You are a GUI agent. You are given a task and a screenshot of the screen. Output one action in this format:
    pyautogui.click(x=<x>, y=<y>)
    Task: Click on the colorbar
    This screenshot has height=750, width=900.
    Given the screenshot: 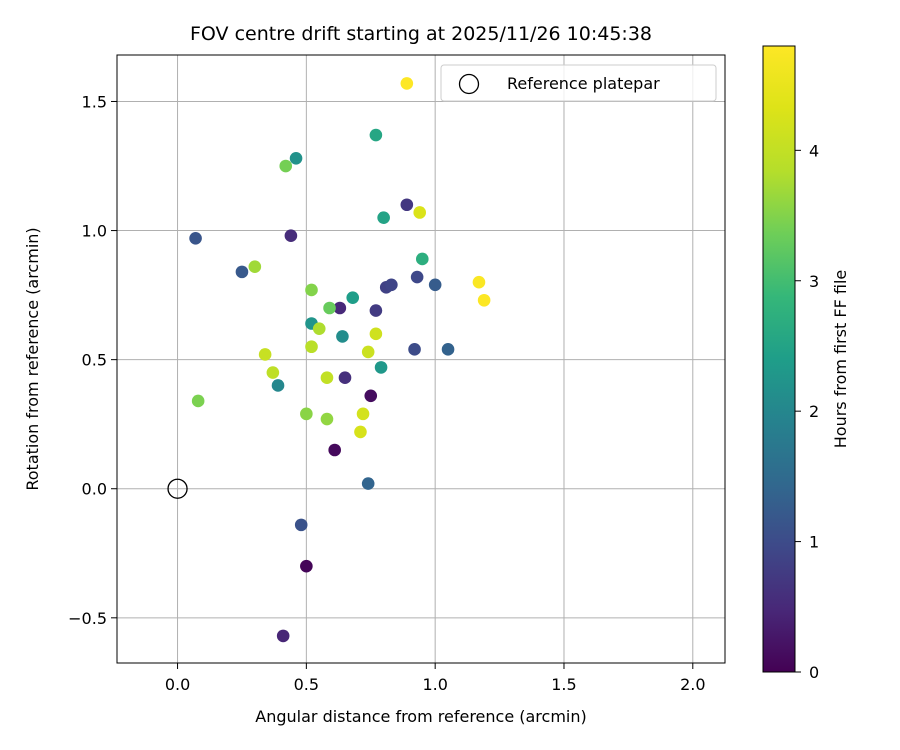 What is the action you would take?
    pyautogui.click(x=779, y=359)
    